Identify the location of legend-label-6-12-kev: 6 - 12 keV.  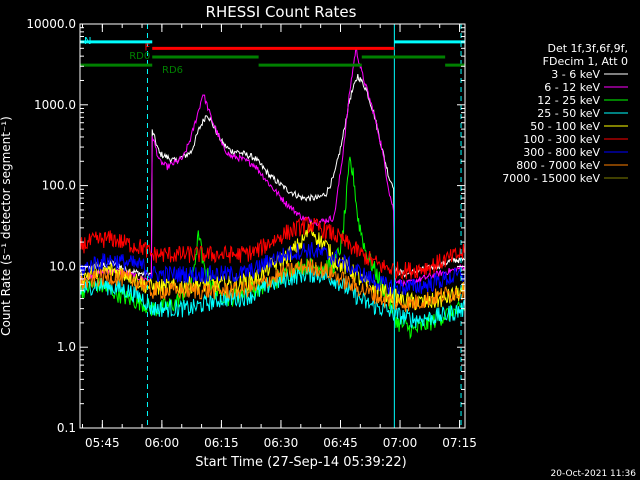
(572, 87).